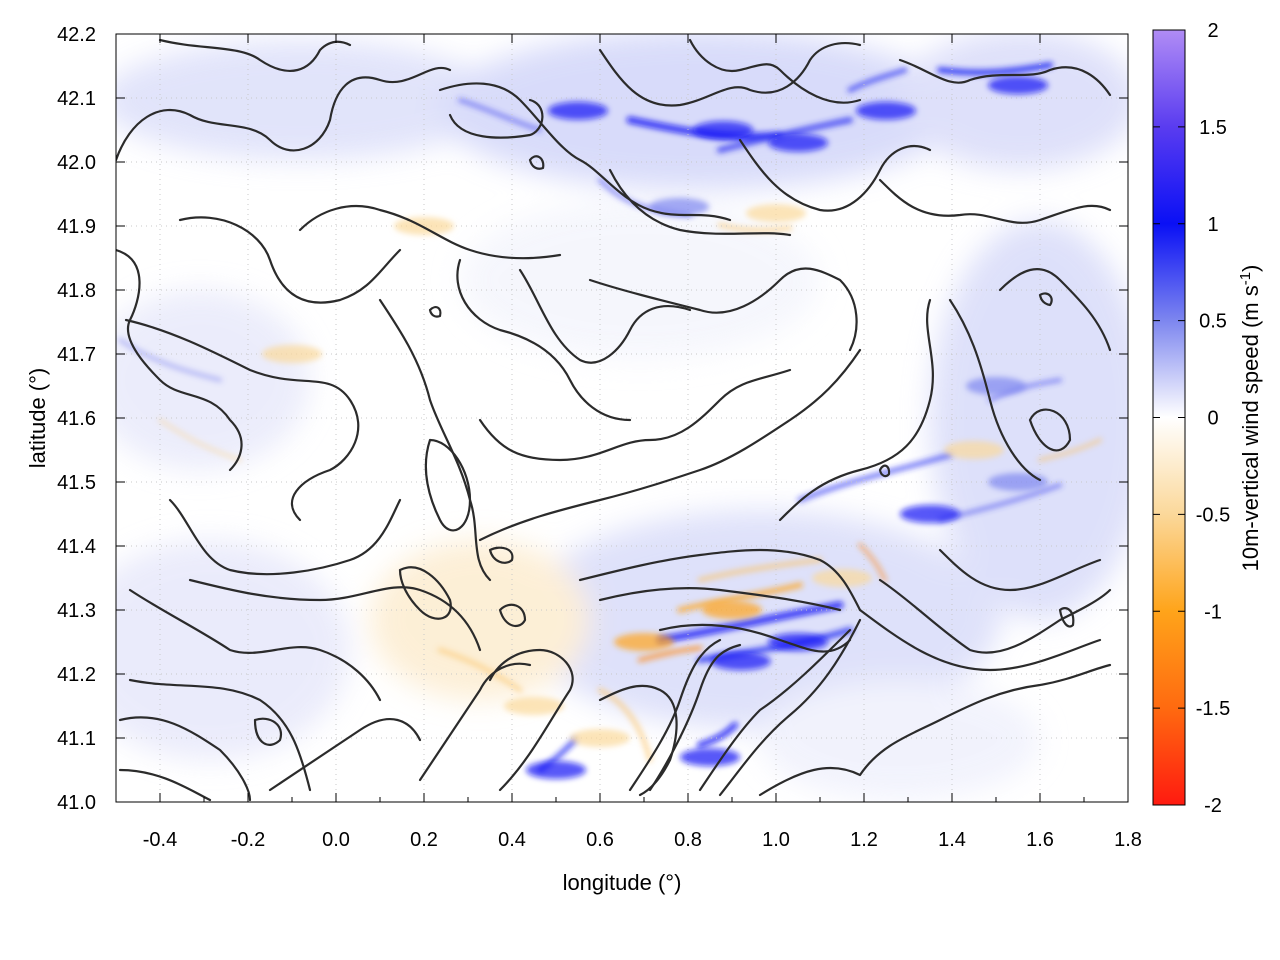 The width and height of the screenshot is (1280, 960). What do you see at coordinates (76, 547) in the screenshot?
I see `y-tick-label: 41.4` at bounding box center [76, 547].